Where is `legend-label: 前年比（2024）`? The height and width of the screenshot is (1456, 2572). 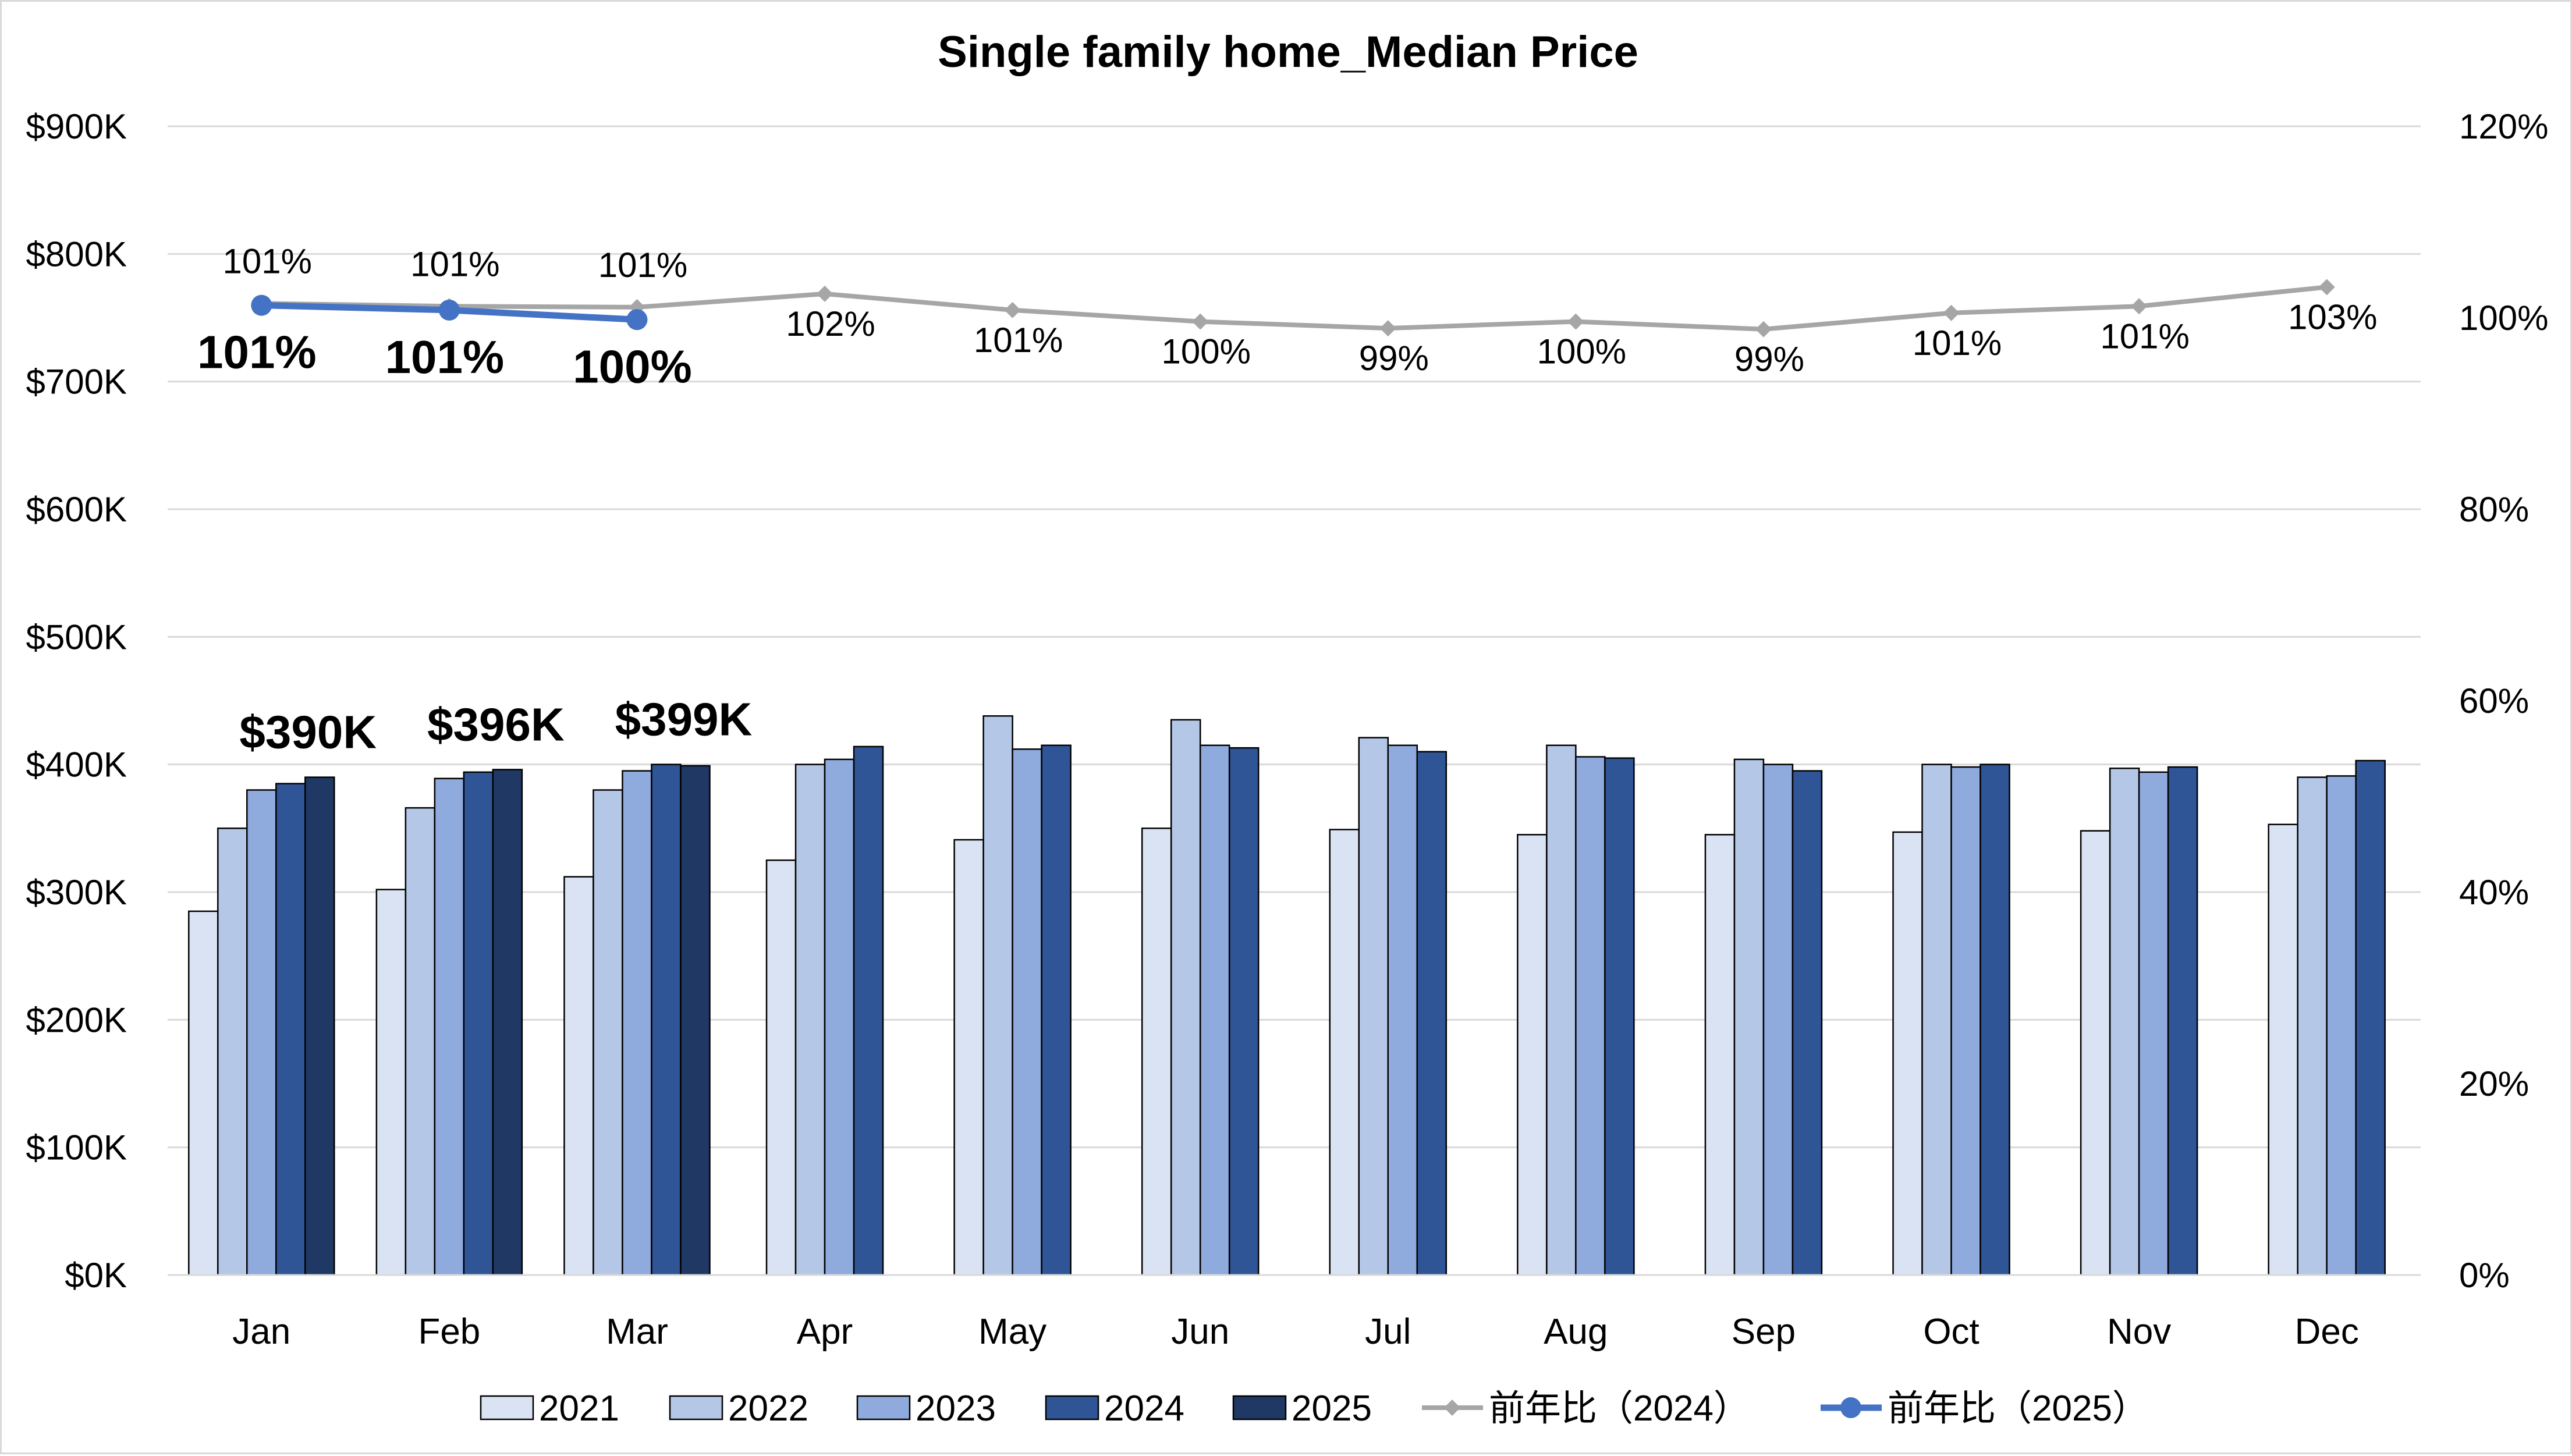 legend-label: 前年比（2024） is located at coordinates (1620, 1408).